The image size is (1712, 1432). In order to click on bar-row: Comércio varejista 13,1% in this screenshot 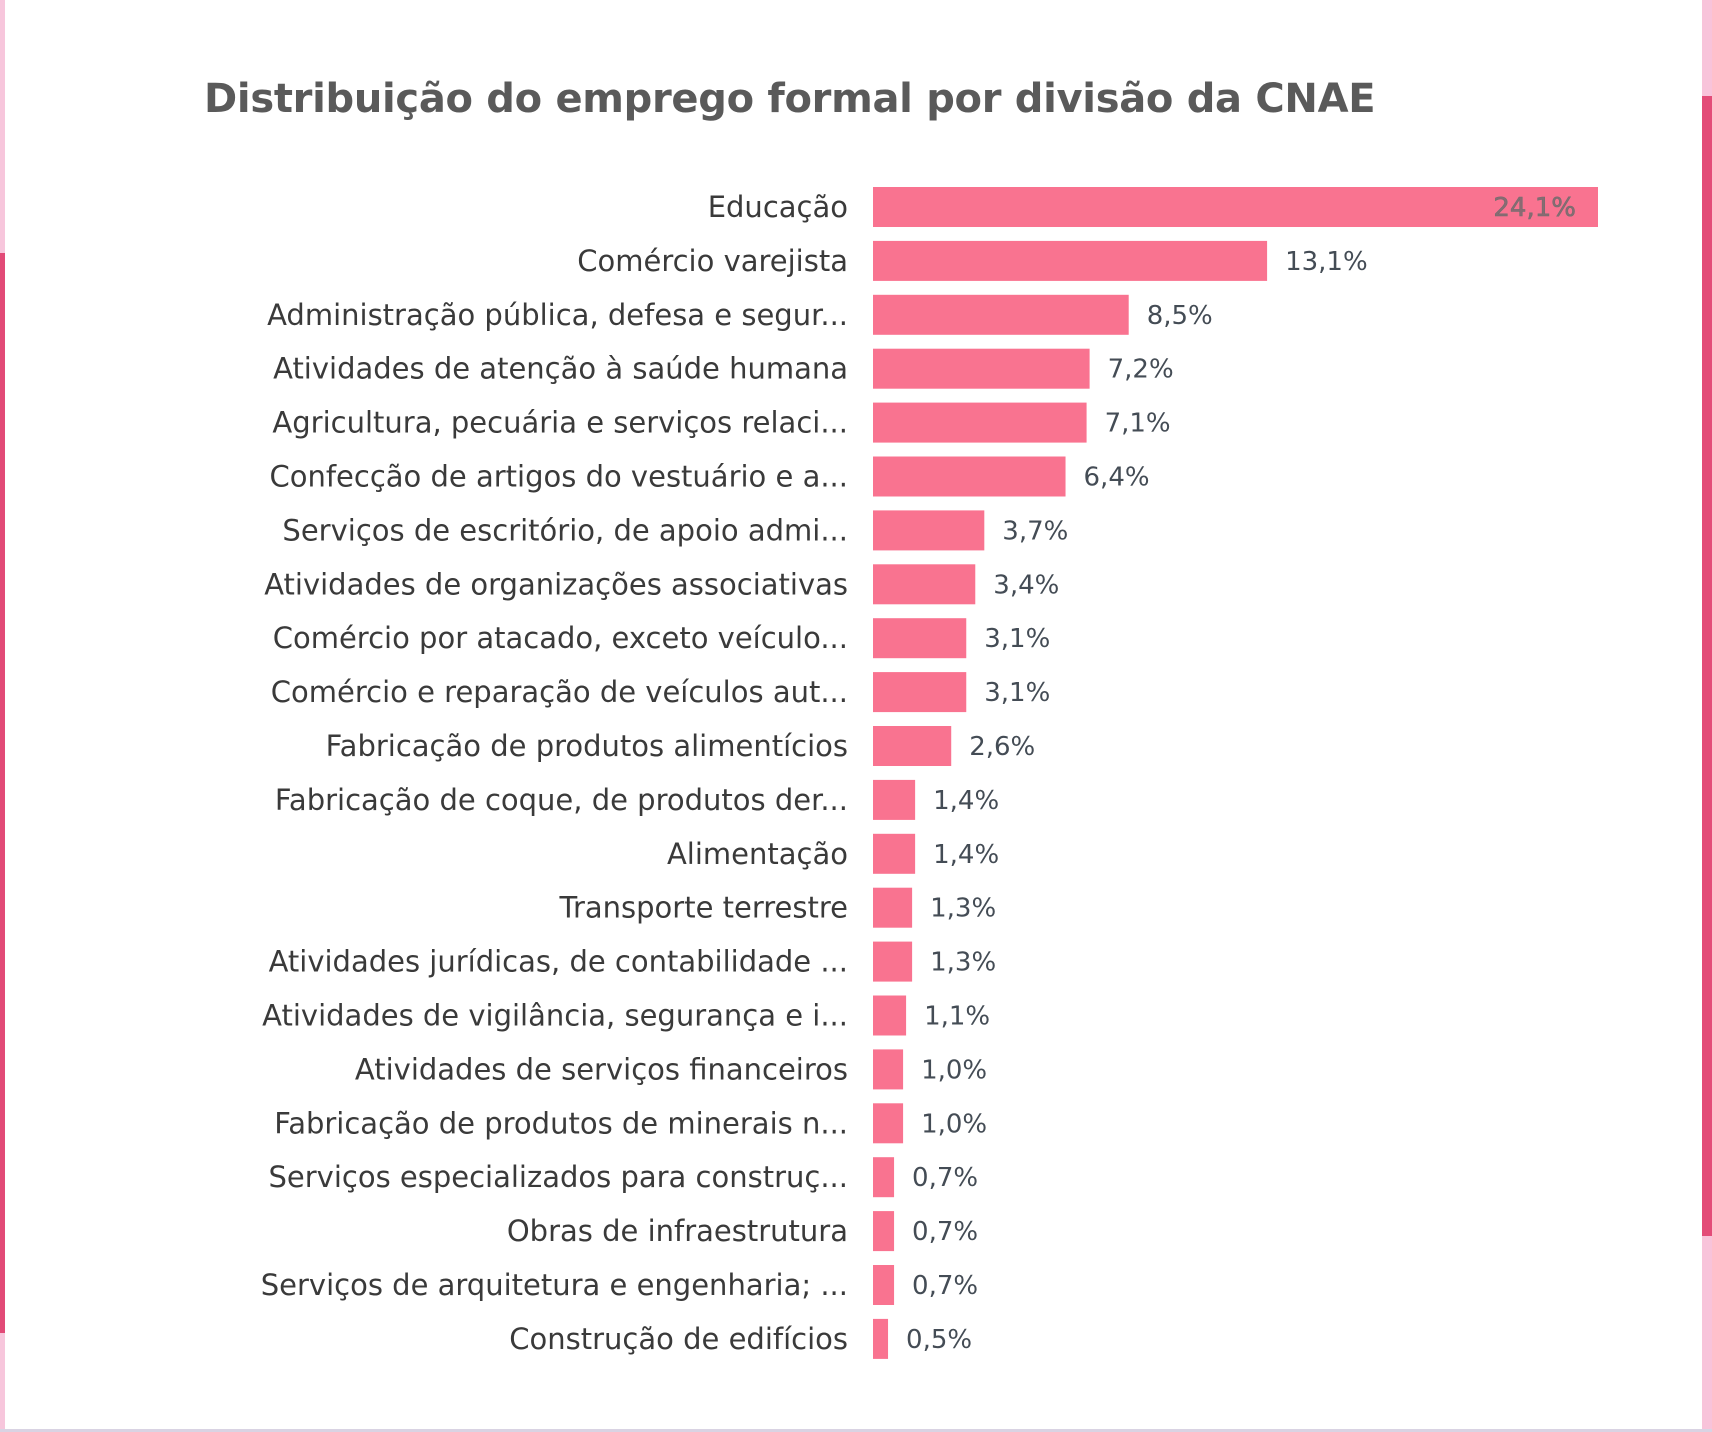, I will do `click(972, 260)`.